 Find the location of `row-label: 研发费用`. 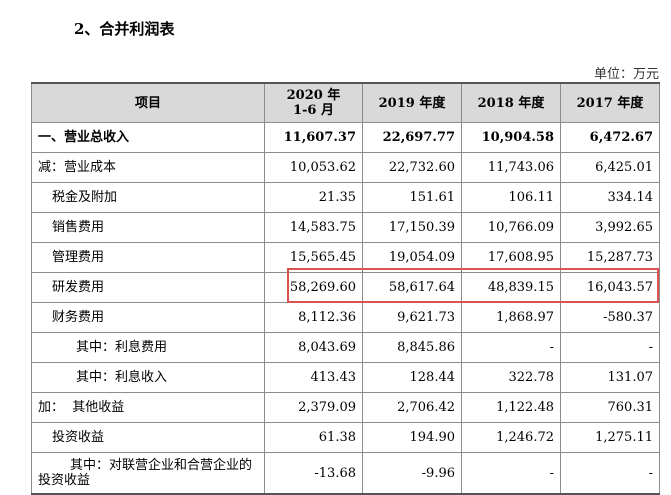

row-label: 研发费用 is located at coordinates (148, 287).